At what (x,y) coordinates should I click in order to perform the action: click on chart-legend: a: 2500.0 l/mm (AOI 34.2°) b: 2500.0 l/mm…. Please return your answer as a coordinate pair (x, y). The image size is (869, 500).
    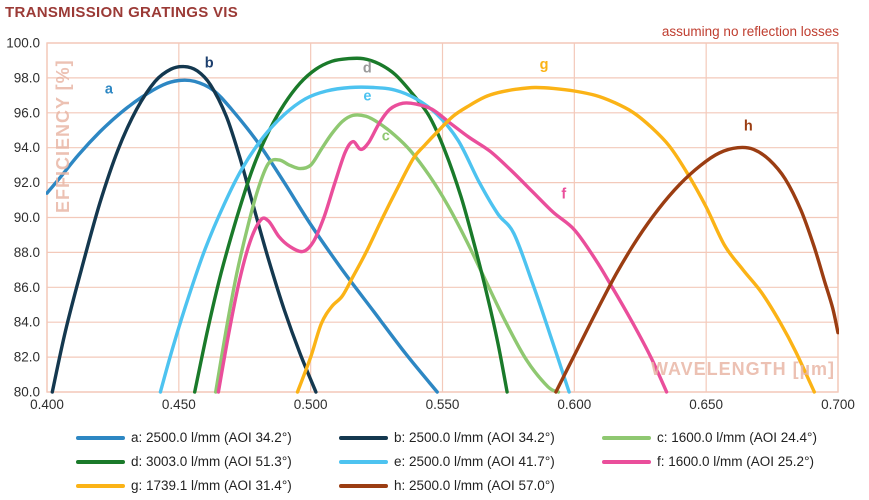
    Looking at the image, I should click on (470, 461).